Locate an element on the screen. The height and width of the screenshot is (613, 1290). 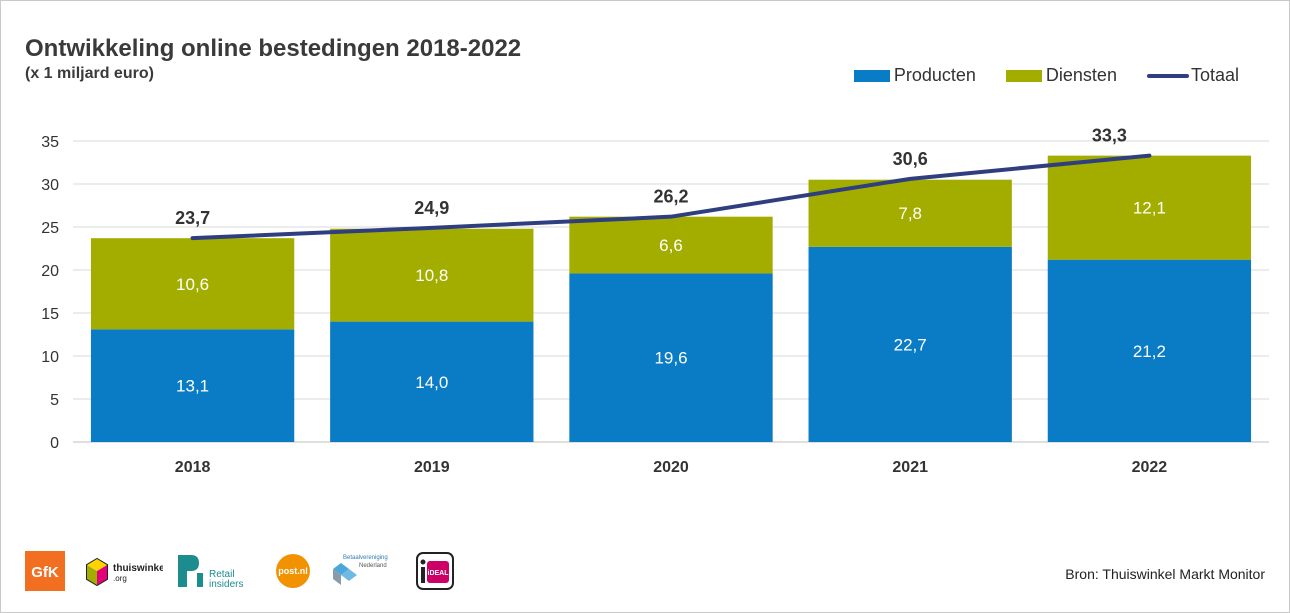
thuiswinkel-logo-suffix: .org is located at coordinates (120, 578).